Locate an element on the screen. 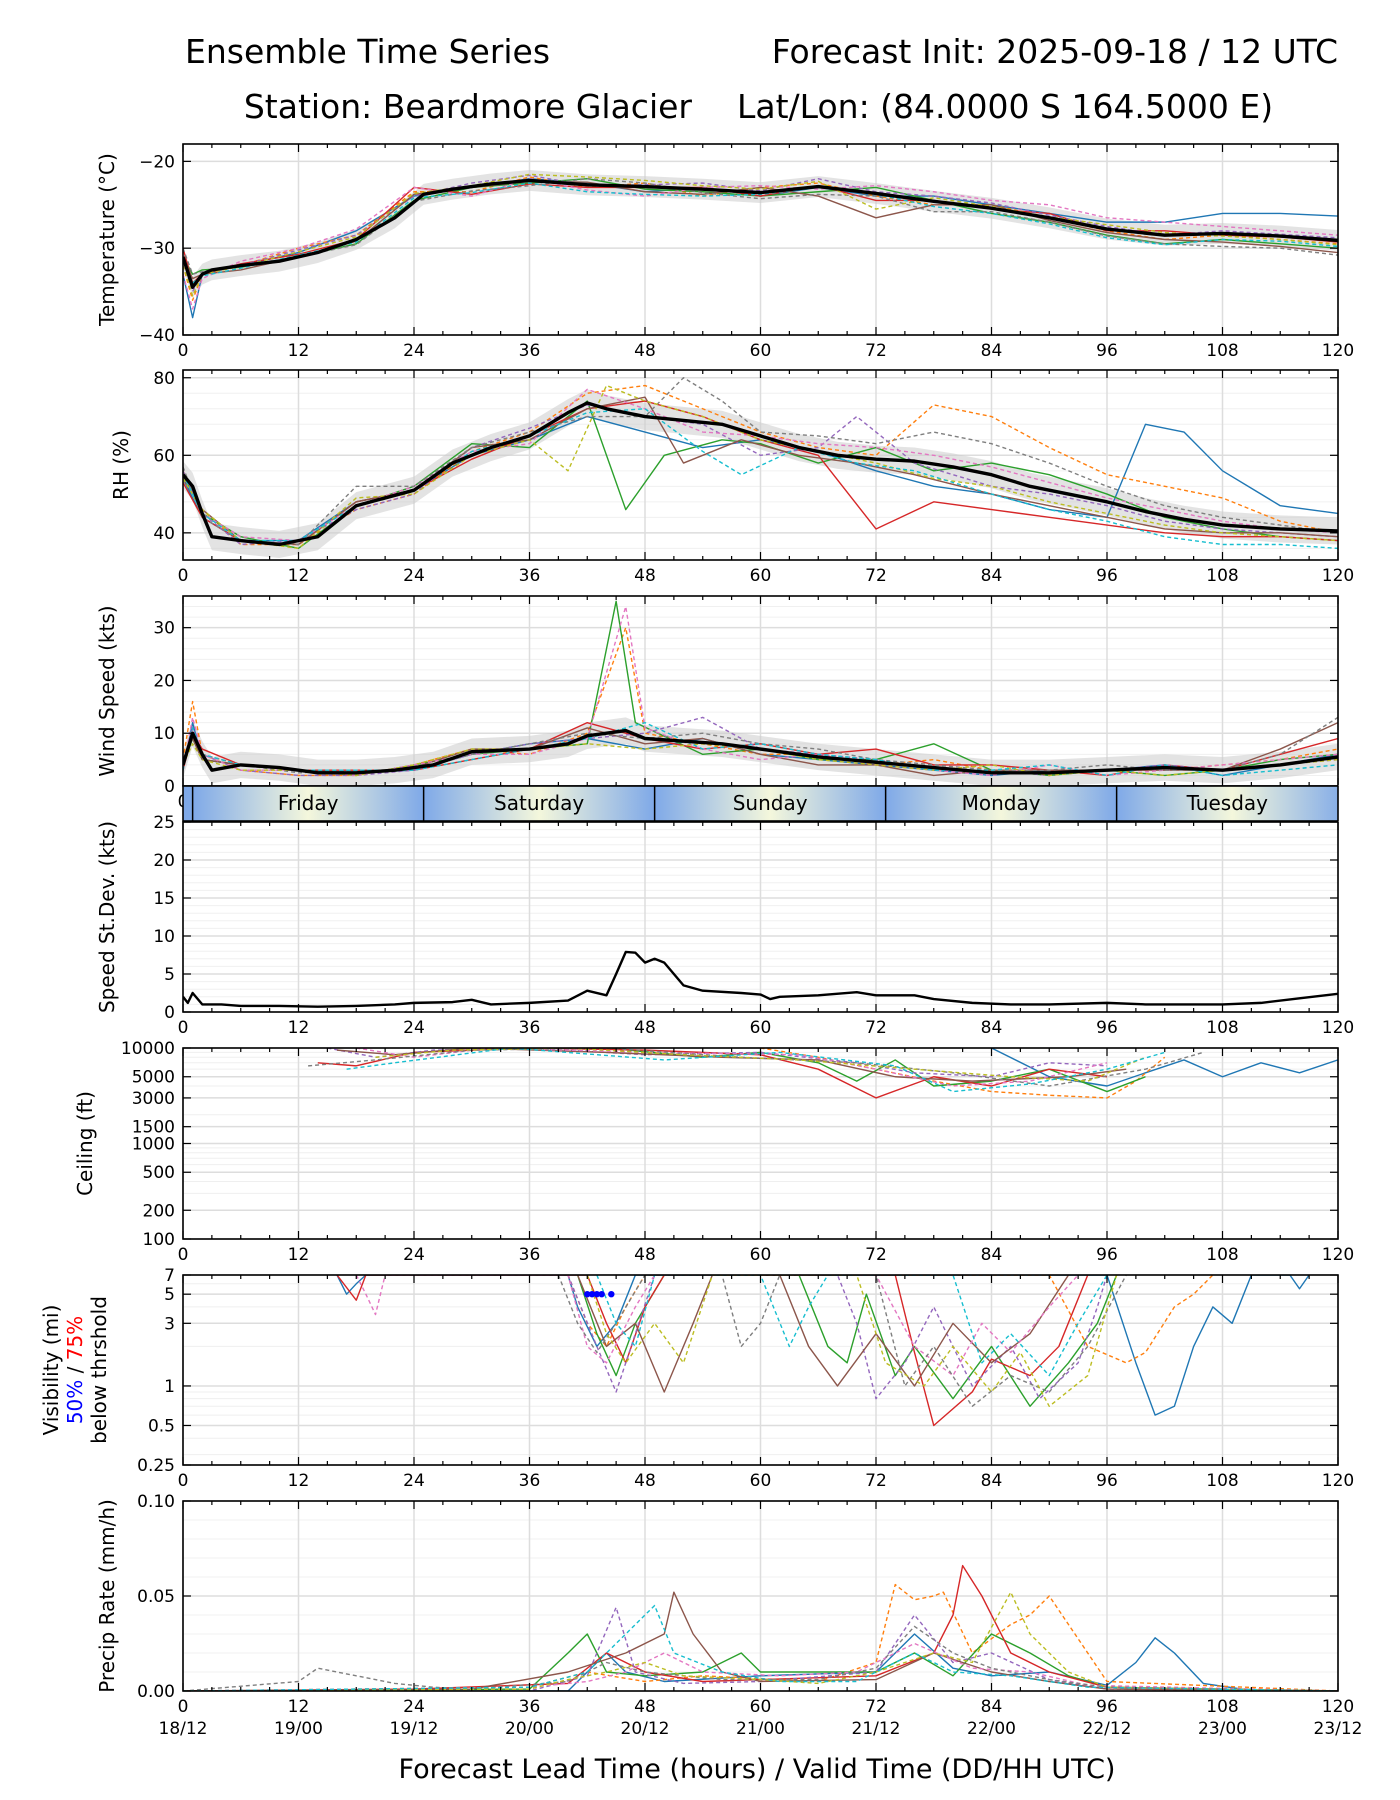 This screenshot has height=1800, width=1400. valid-time-label: 18/12 is located at coordinates (183, 1729).